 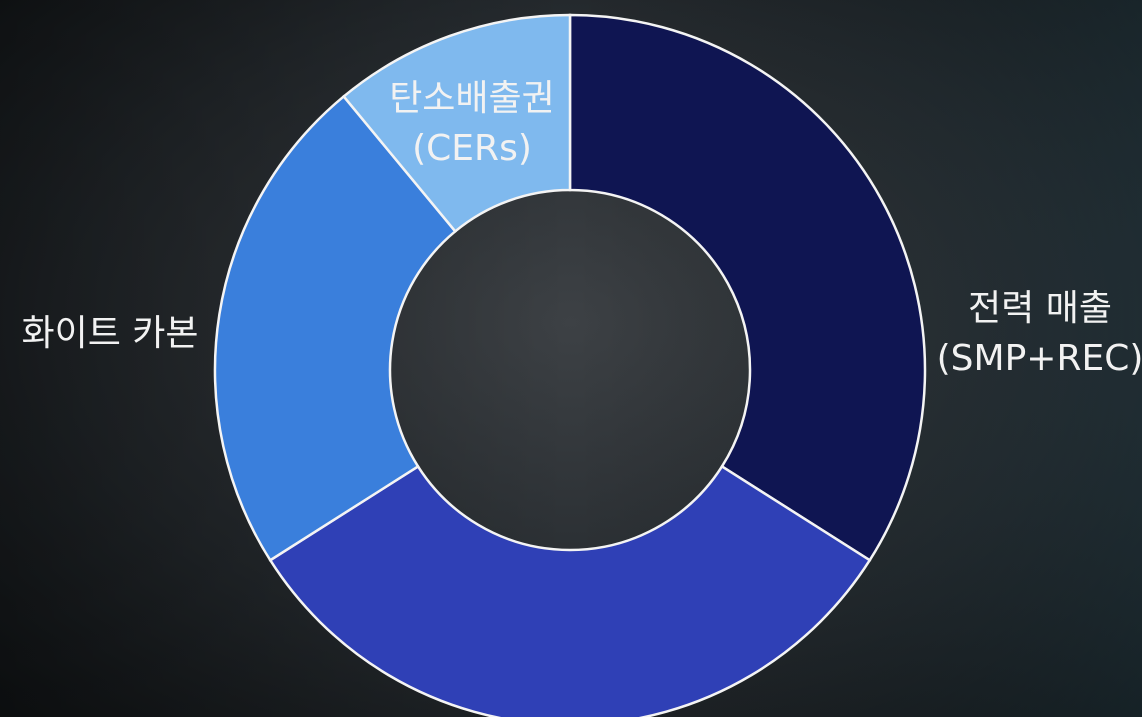 What do you see at coordinates (1040, 308) in the screenshot?
I see `slice-label: 전력 매출` at bounding box center [1040, 308].